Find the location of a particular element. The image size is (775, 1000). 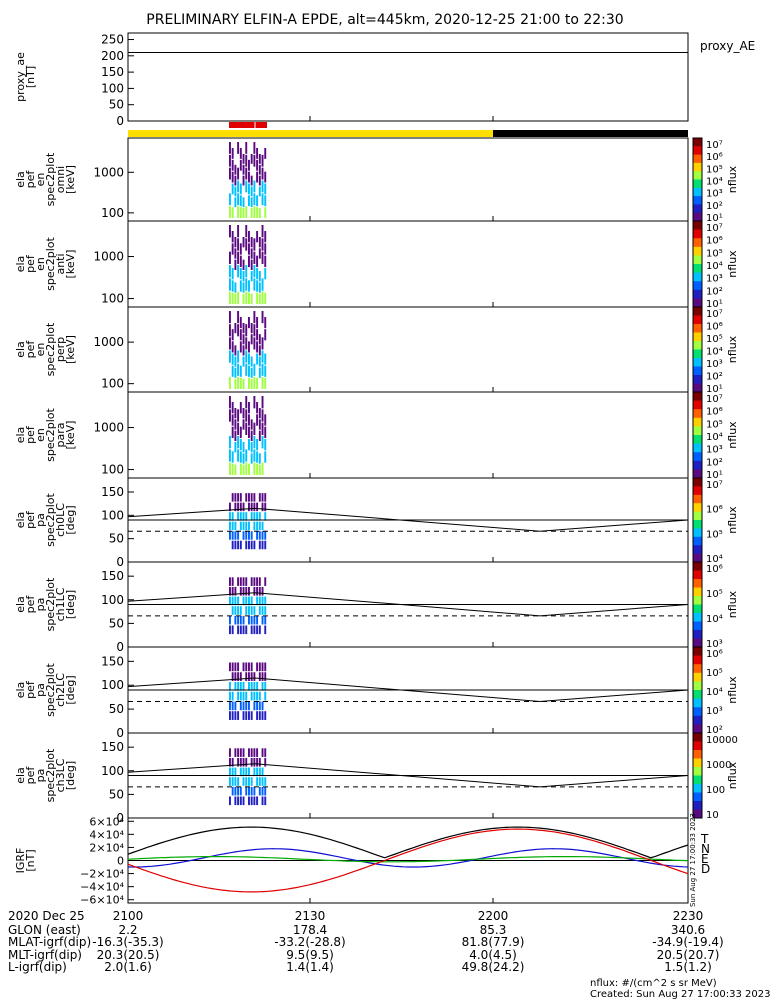

colorbar-label: nflux is located at coordinates (732, 775).